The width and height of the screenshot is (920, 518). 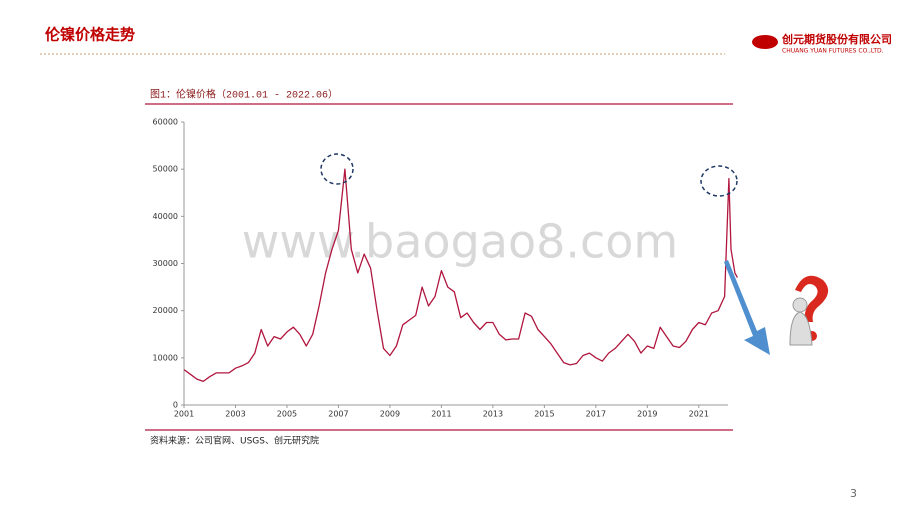 What do you see at coordinates (647, 414) in the screenshot?
I see `x-tick-label: 2019` at bounding box center [647, 414].